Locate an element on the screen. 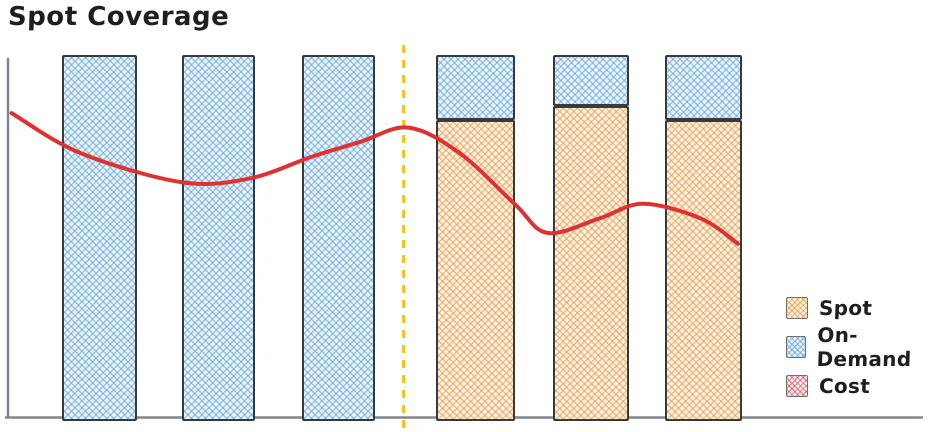 The height and width of the screenshot is (432, 936). legend-label-on-demand: On-Demand is located at coordinates (863, 347).